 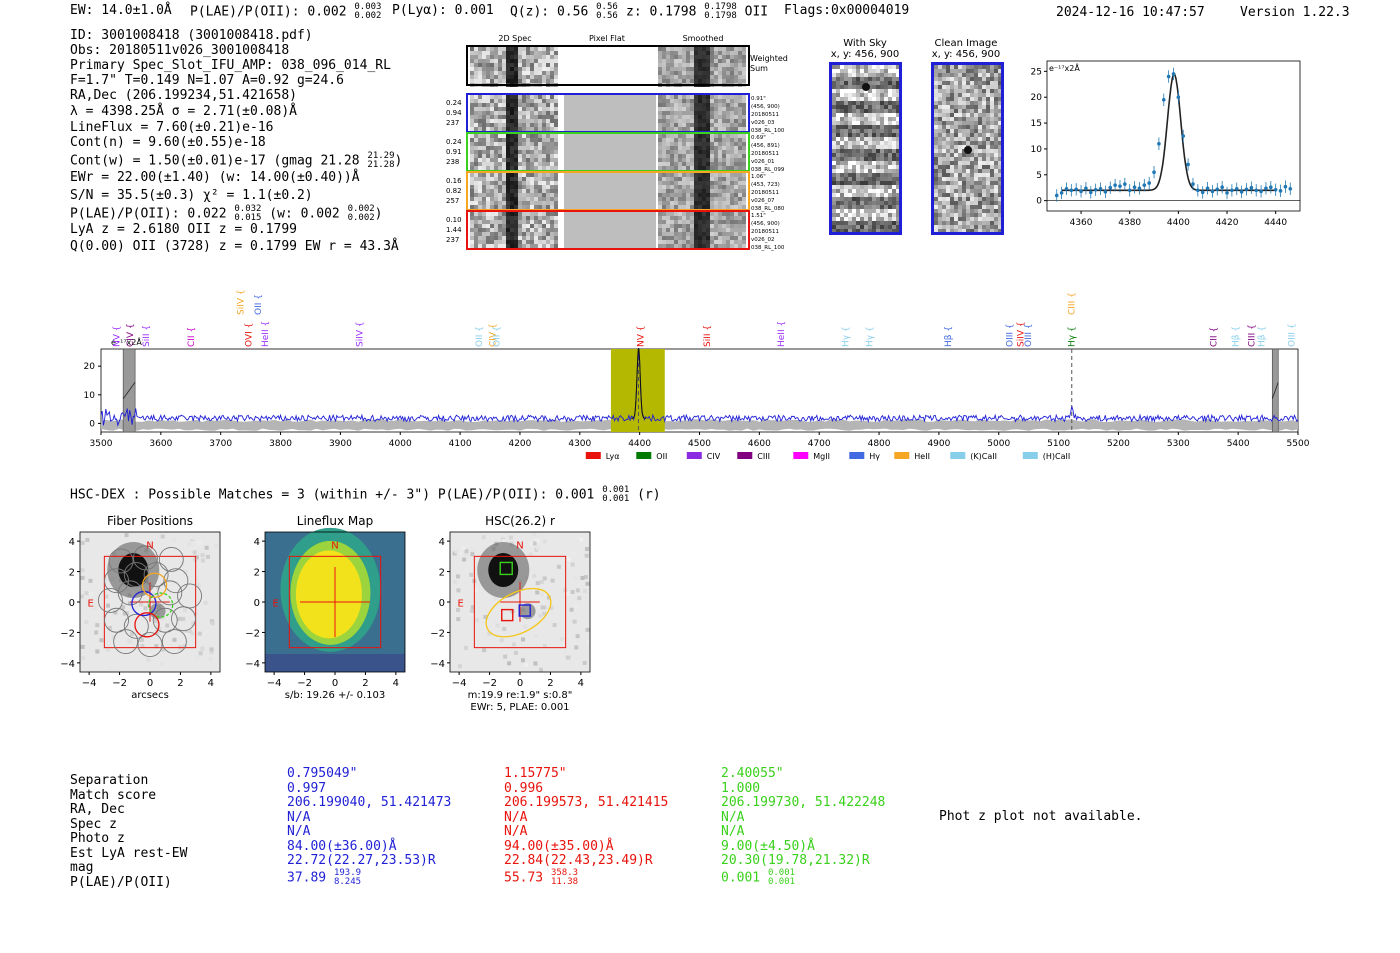 What do you see at coordinates (593, 455) in the screenshot?
I see `legend-swatch` at bounding box center [593, 455].